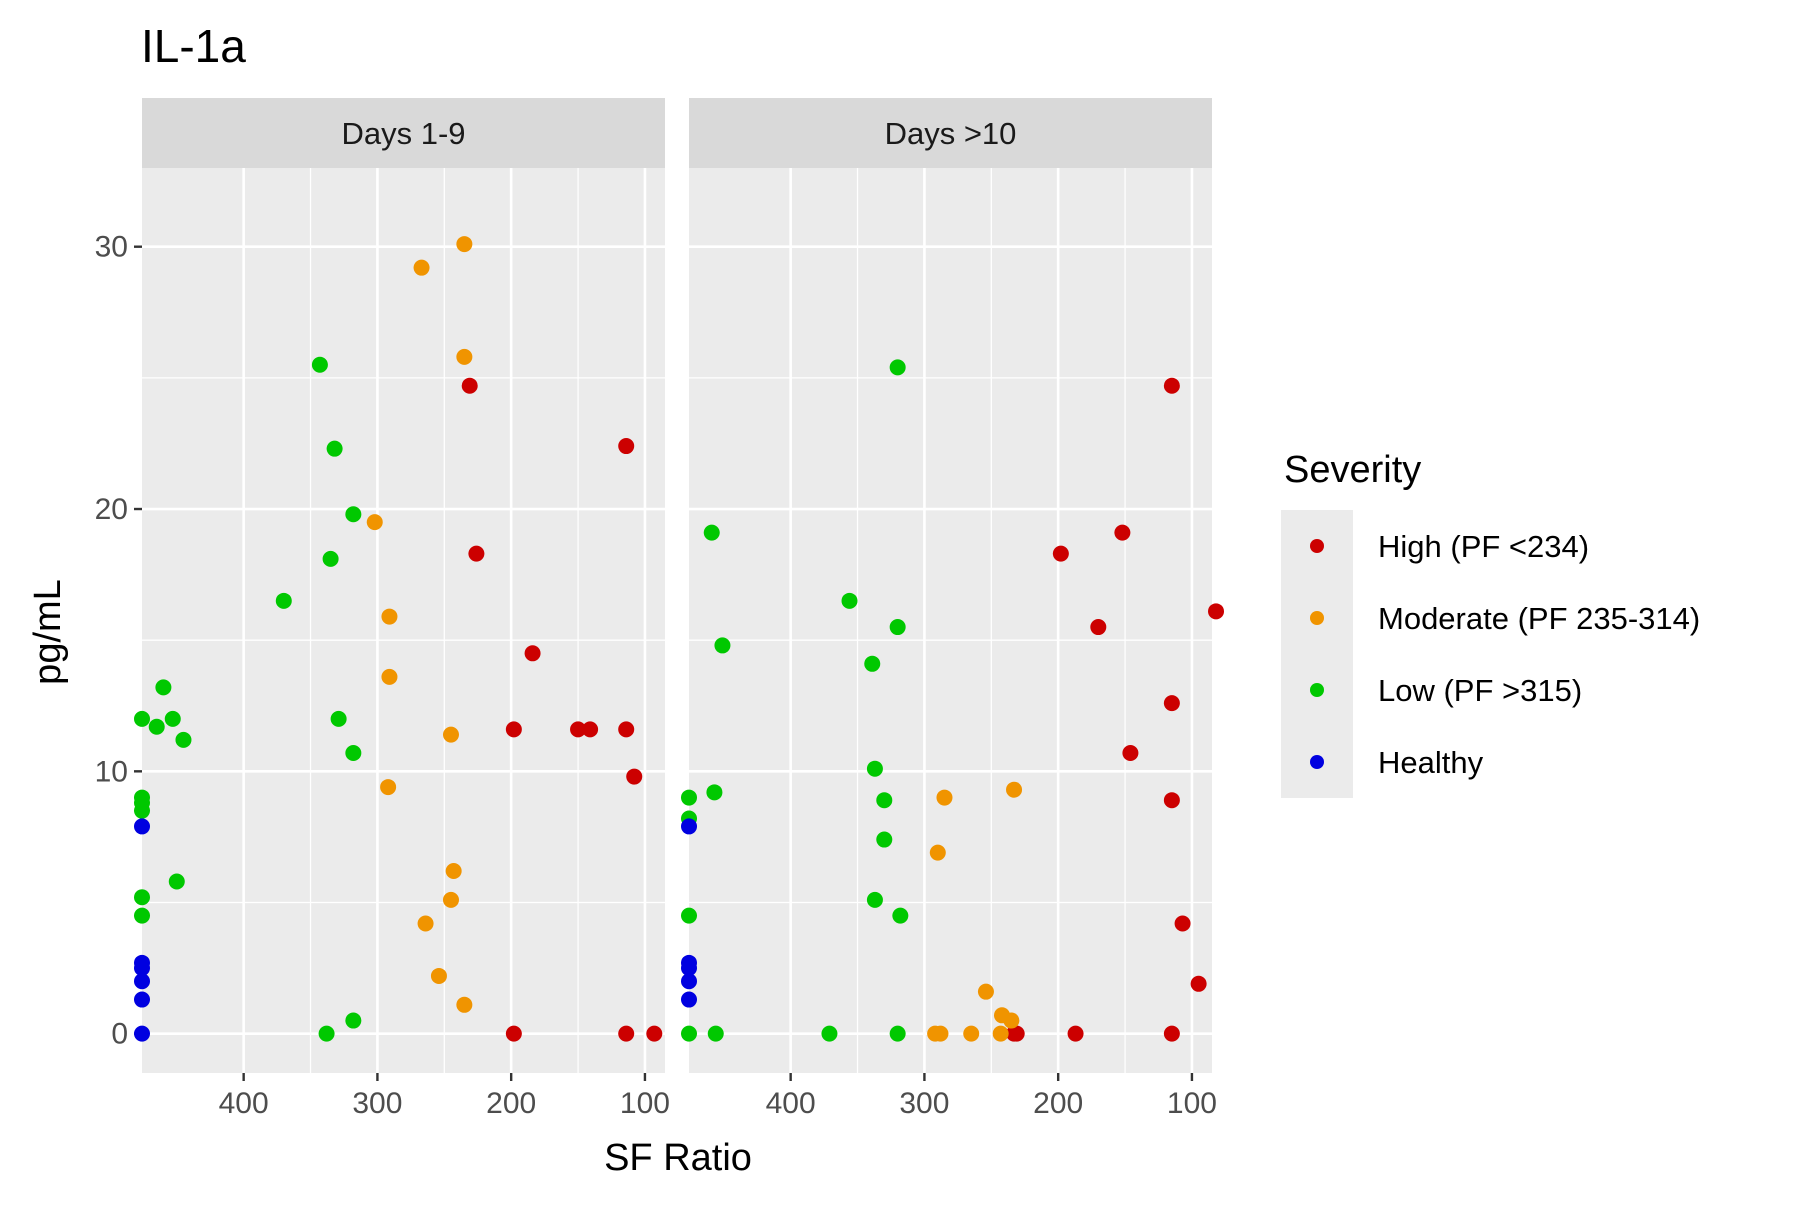 Image resolution: width=1800 pixels, height=1205 pixels. I want to click on legend-label: Healthy, so click(1431, 762).